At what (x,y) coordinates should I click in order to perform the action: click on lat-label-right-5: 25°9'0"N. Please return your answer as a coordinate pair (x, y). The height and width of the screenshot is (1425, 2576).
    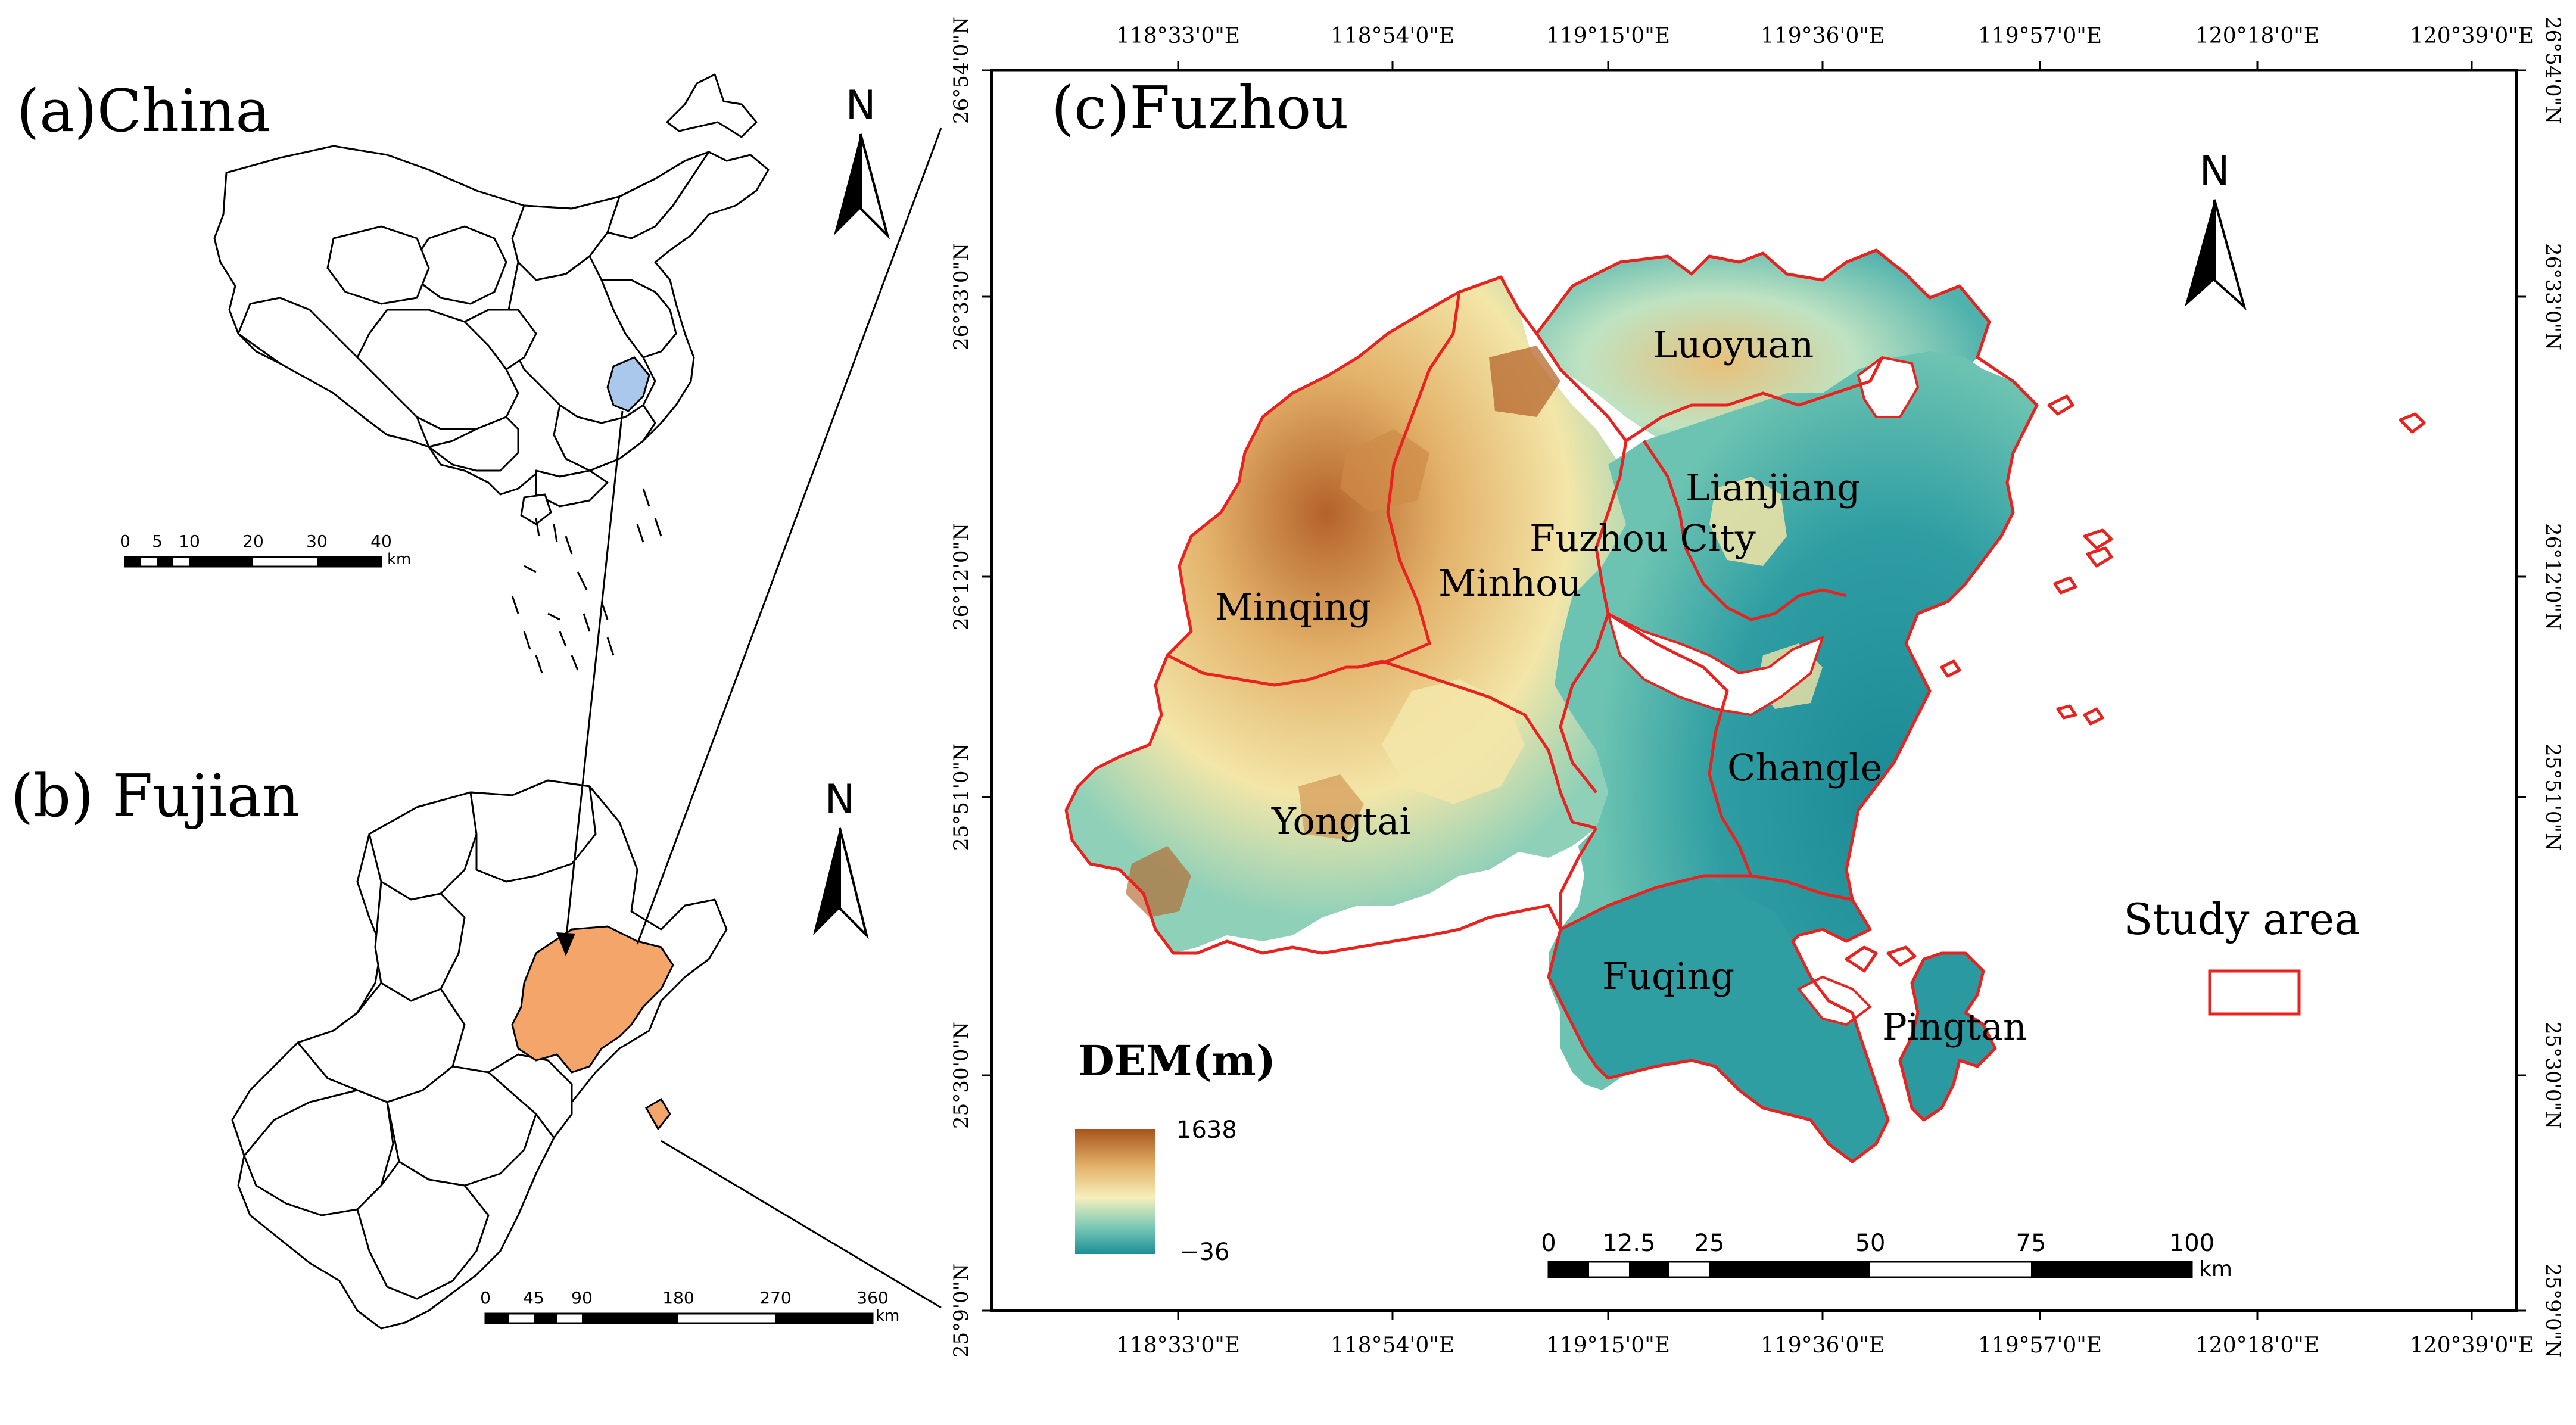
    Looking at the image, I should click on (2553, 1311).